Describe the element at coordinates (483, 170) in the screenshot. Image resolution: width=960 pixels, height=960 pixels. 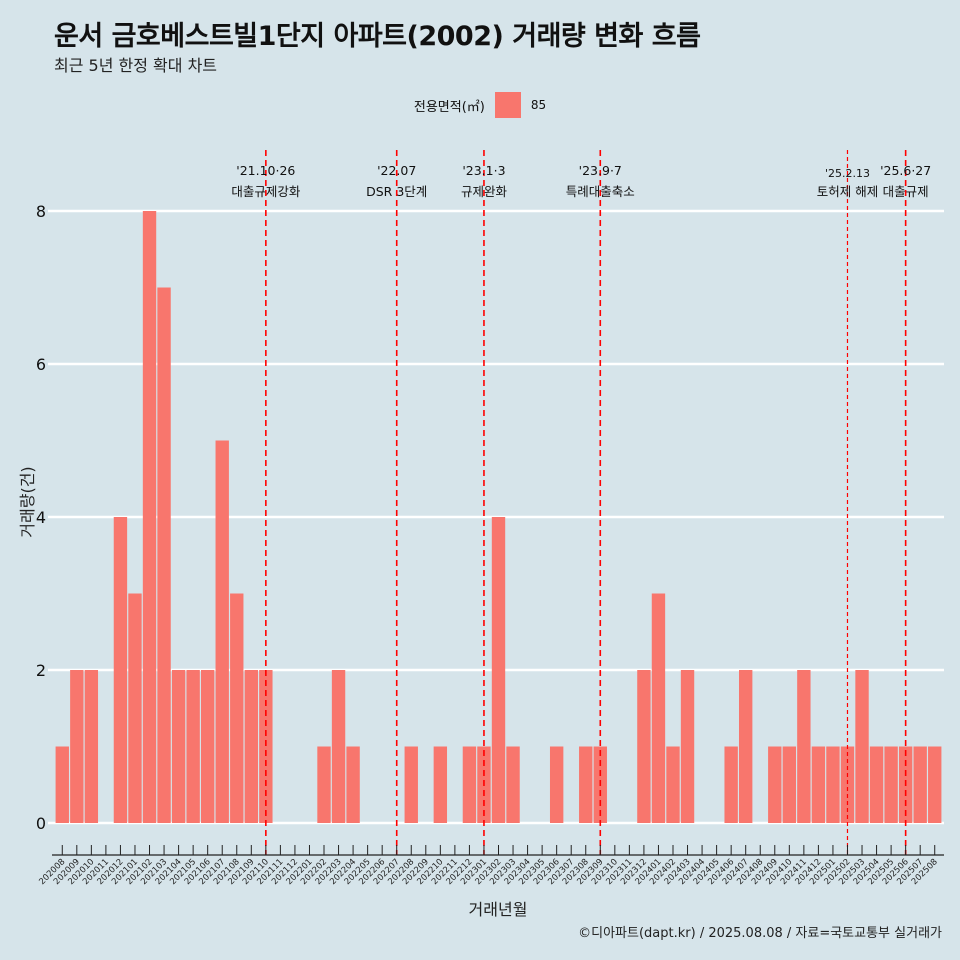
I see `event-date: '23.1·3` at that location.